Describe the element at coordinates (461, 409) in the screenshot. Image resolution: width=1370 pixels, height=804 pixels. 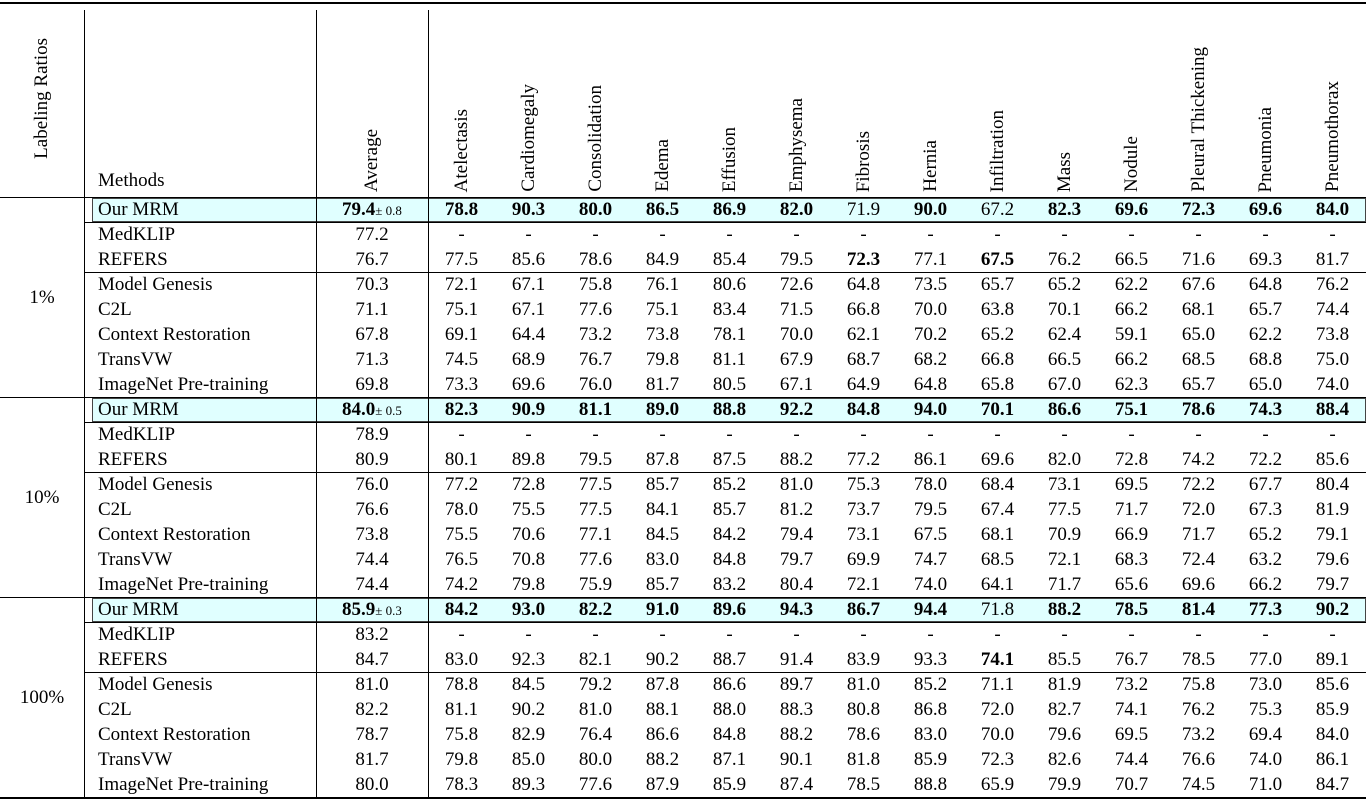
I see `value-cell: 82.3` at that location.